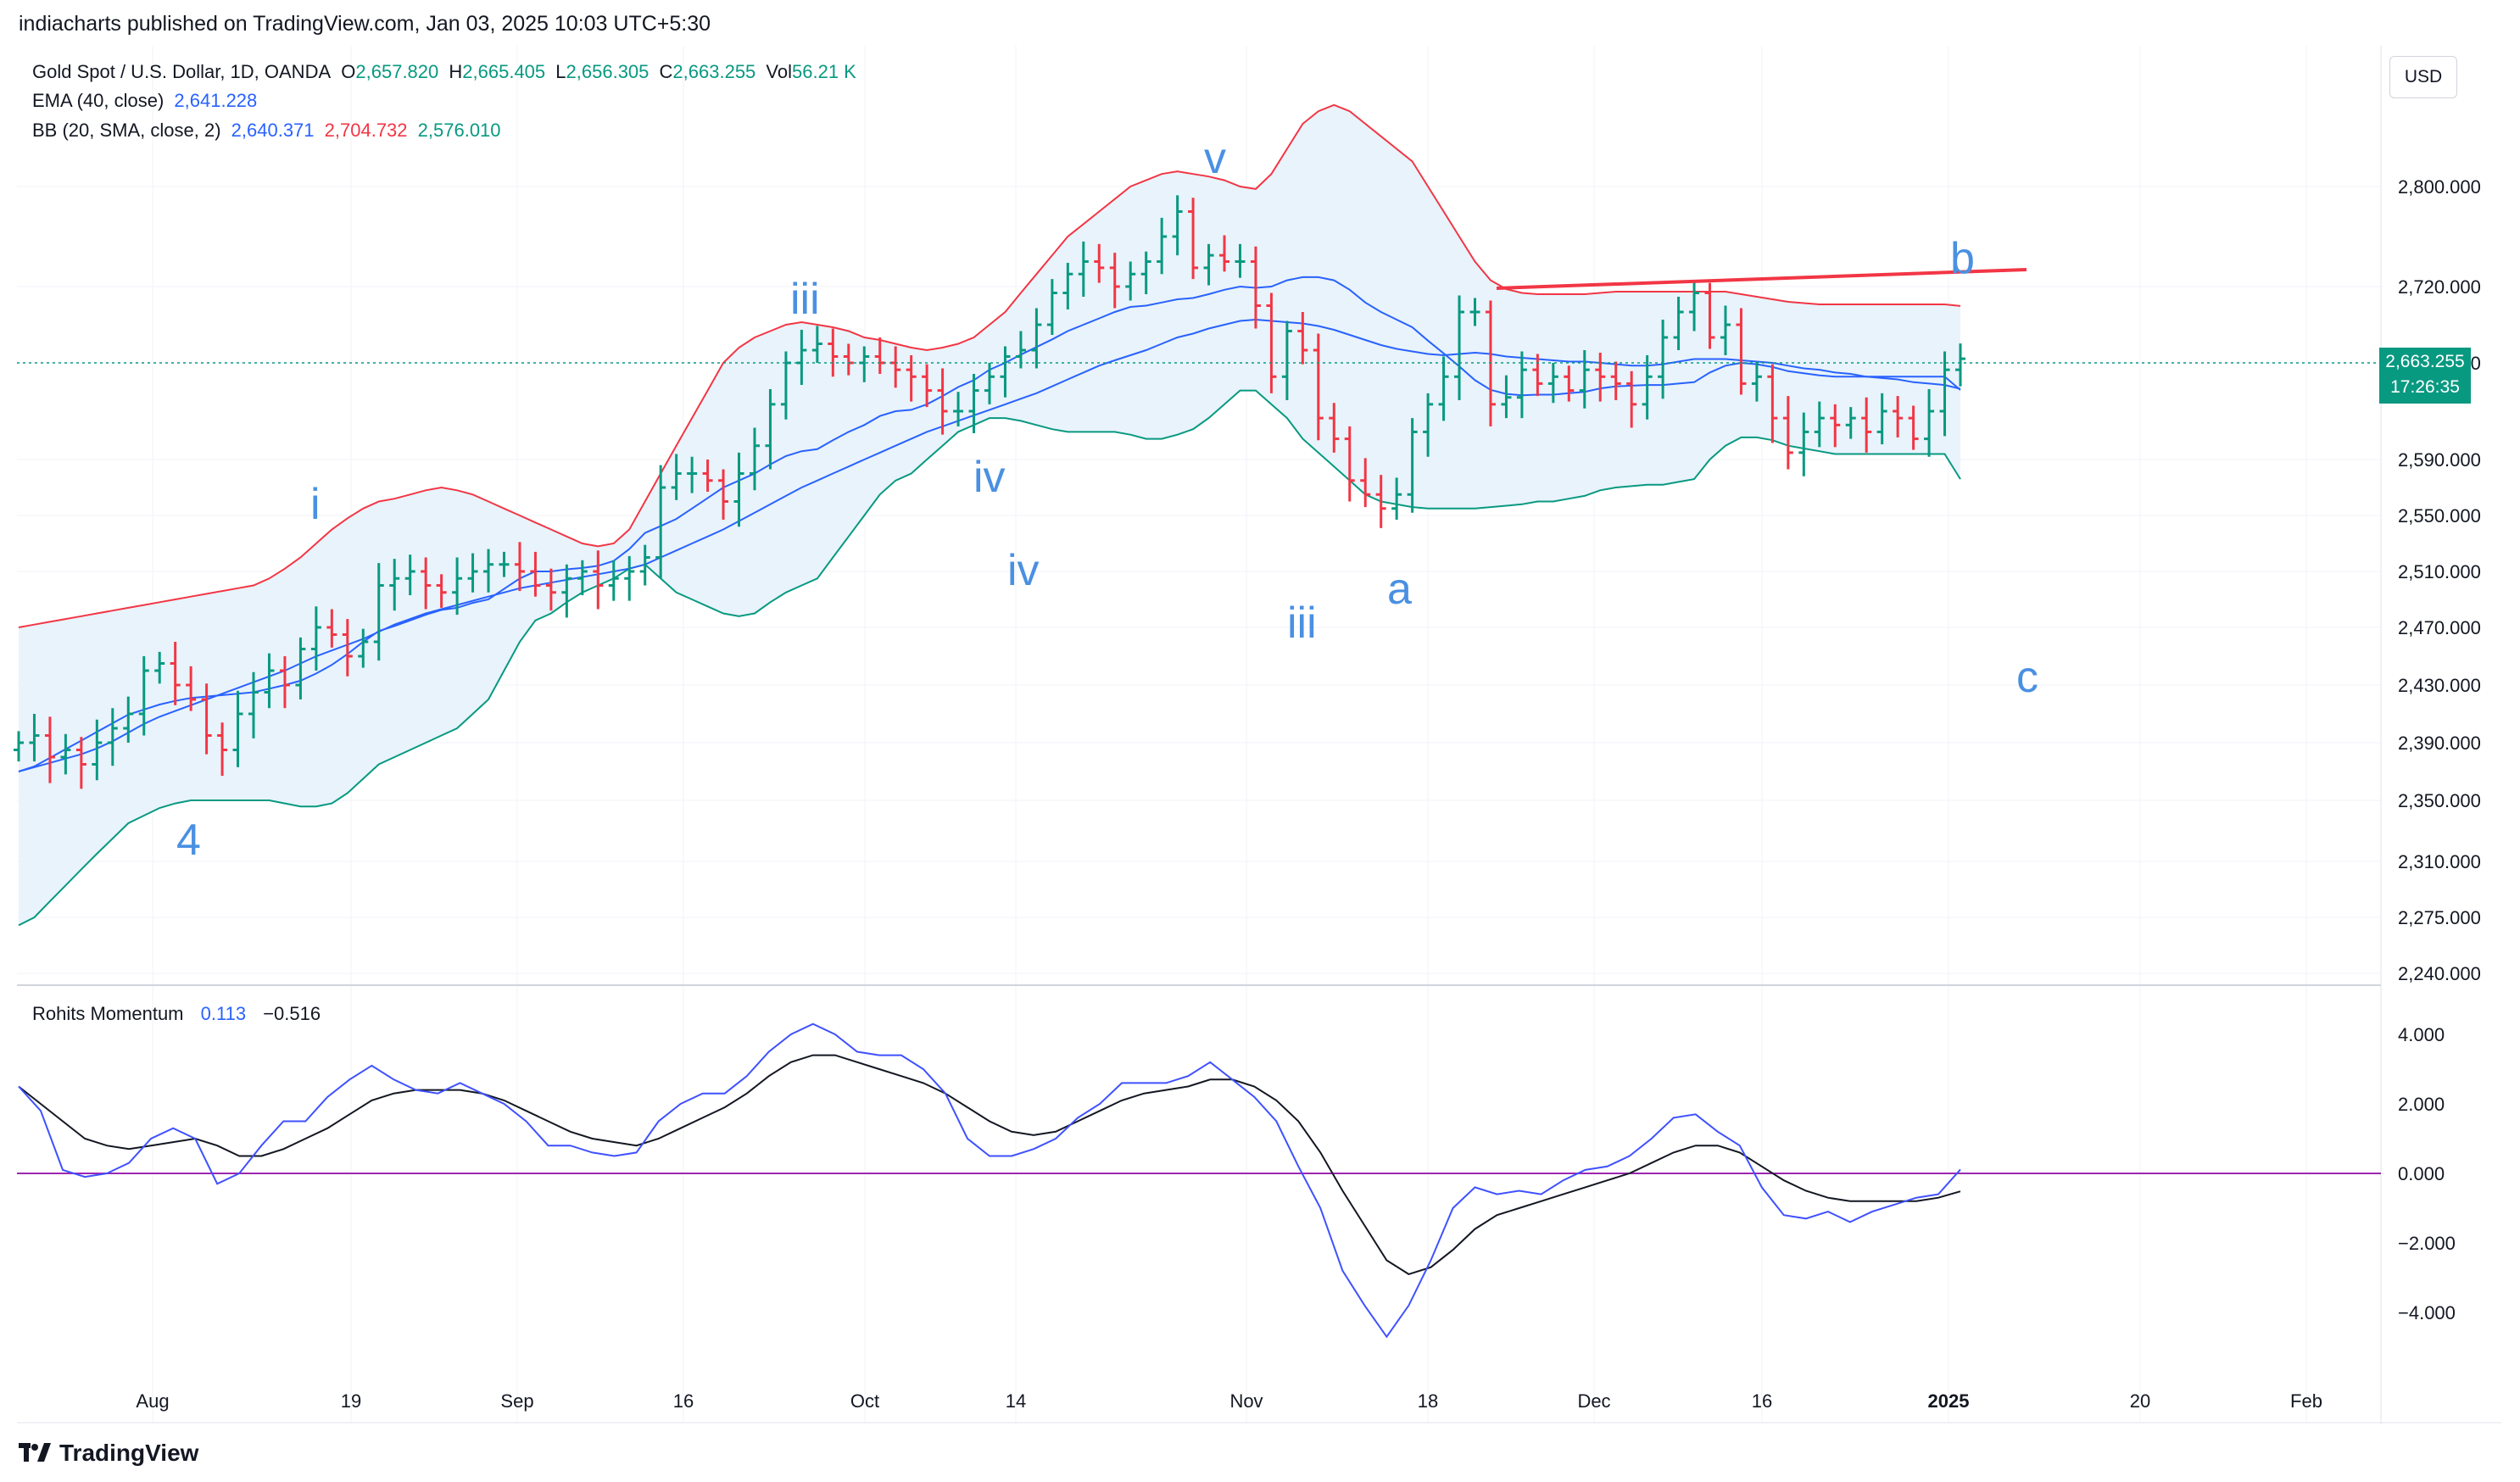  I want to click on time-tick-label: Oct, so click(864, 1401).